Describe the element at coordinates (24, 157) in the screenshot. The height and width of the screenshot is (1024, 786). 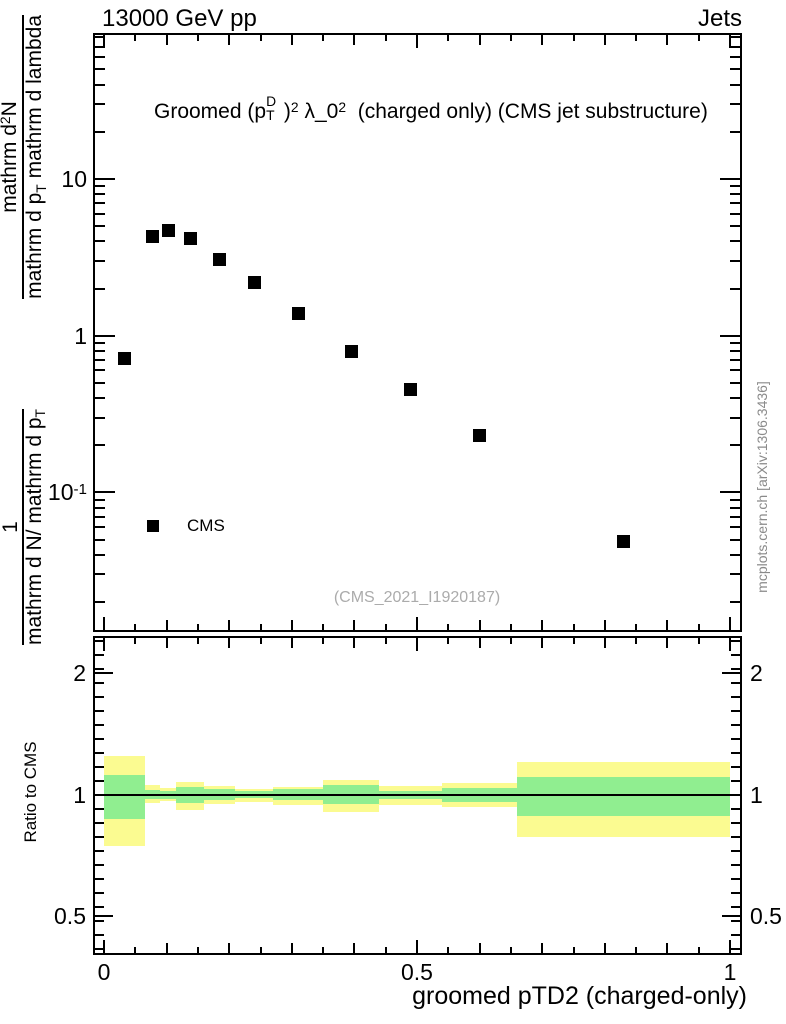
I see `y-axis-title-fraction-2: mathrm d2Nmathrm d pT mathrm d lambda` at that location.